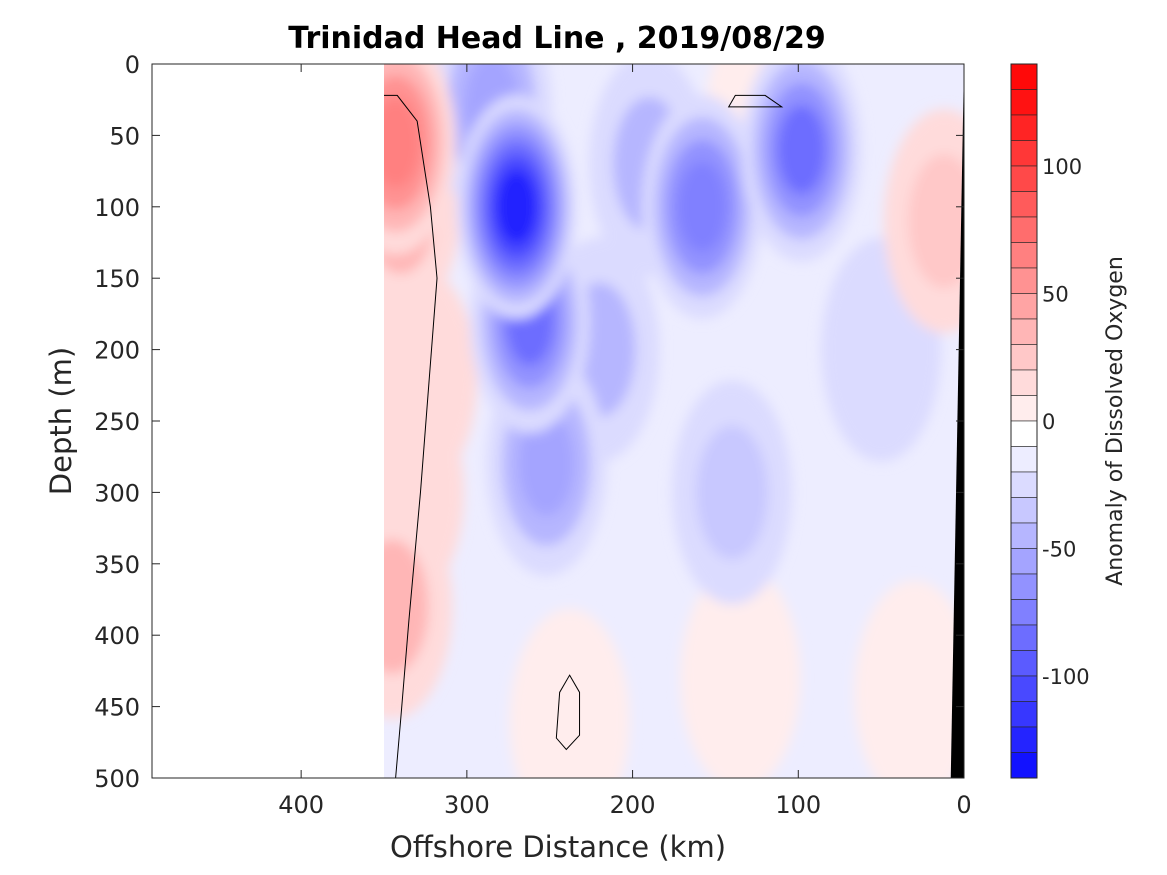 This screenshot has width=1167, height=875. What do you see at coordinates (117, 565) in the screenshot?
I see `y-tick-label: 350` at bounding box center [117, 565].